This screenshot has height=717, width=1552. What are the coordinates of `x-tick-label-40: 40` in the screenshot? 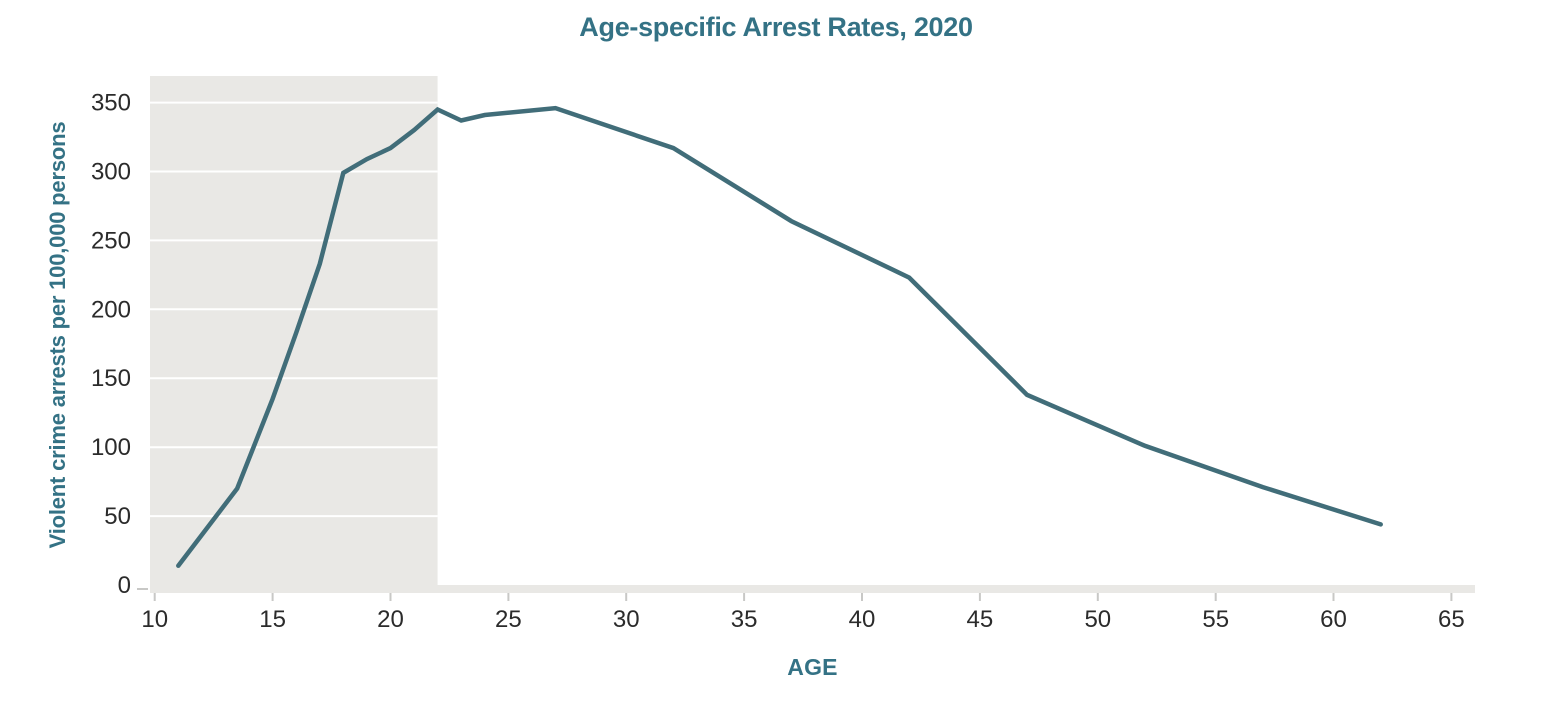 It's located at (862, 619).